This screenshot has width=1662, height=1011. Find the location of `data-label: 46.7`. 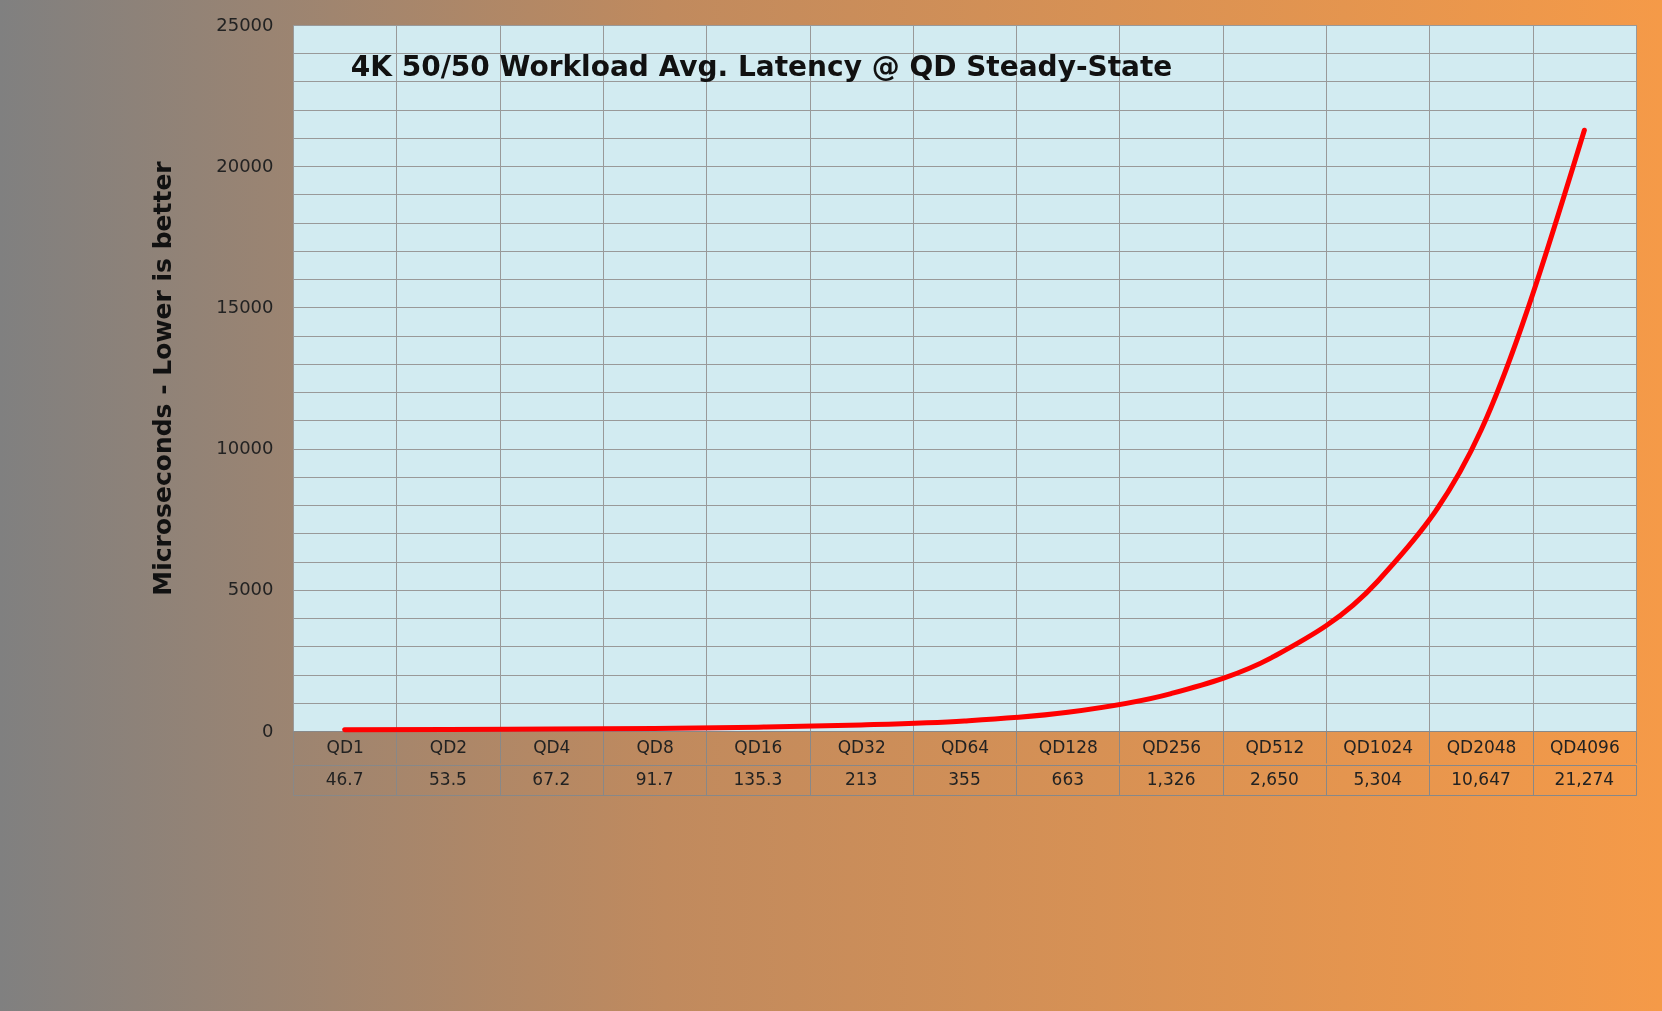

data-label: 46.7 is located at coordinates (344, 779).